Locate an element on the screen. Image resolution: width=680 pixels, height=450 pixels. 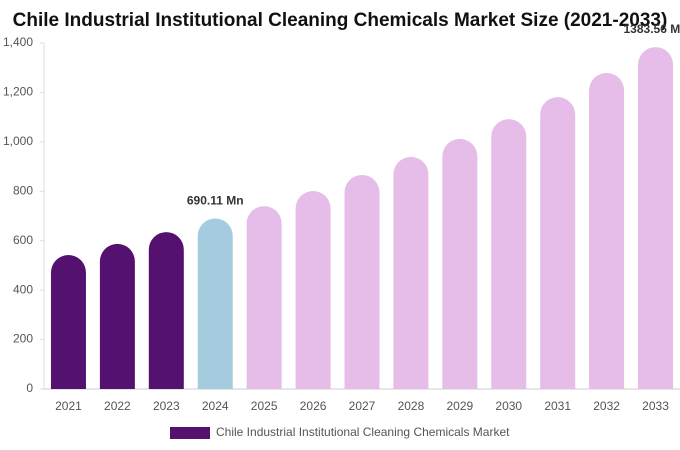
x-tick-label: 2022 is located at coordinates (117, 406).